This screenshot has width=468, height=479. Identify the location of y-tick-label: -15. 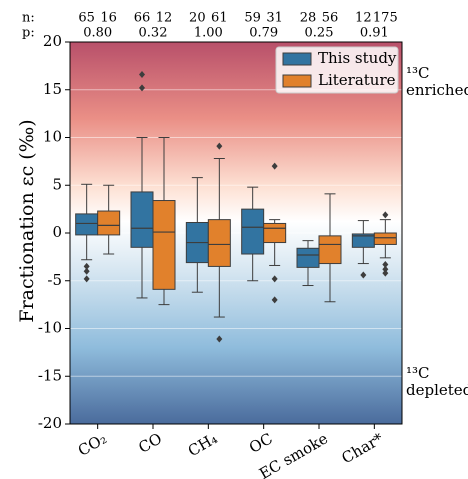
(50, 375).